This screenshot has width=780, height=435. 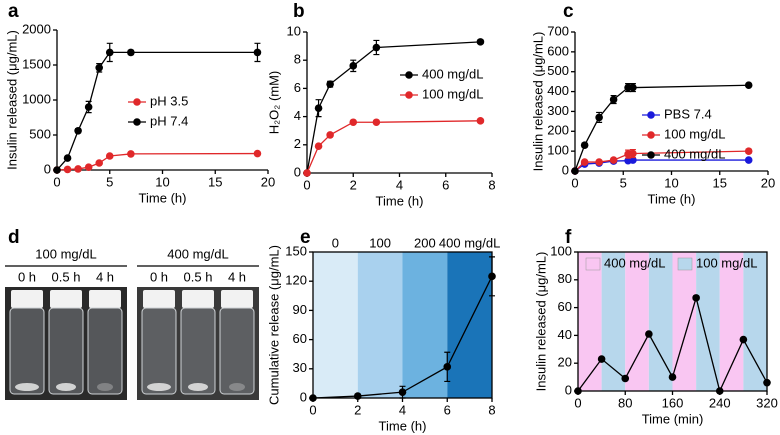 I want to click on x-tick-label: 2, so click(x=353, y=184).